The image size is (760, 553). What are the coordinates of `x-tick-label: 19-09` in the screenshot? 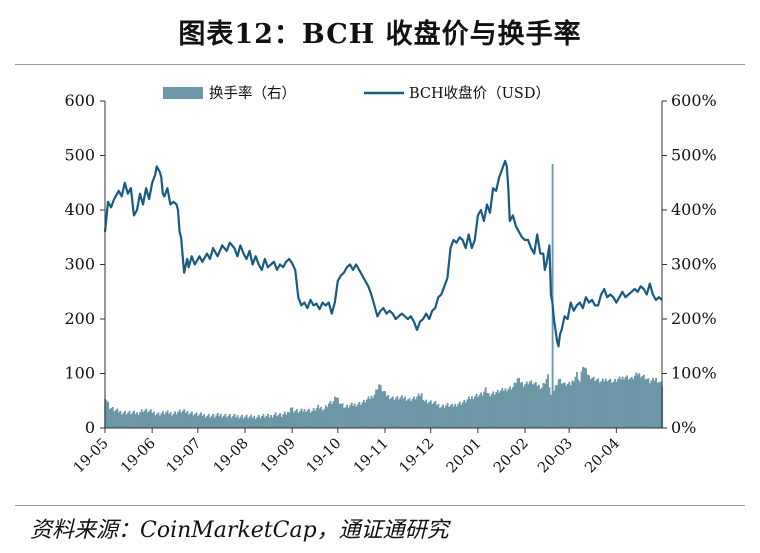 It's located at (278, 456).